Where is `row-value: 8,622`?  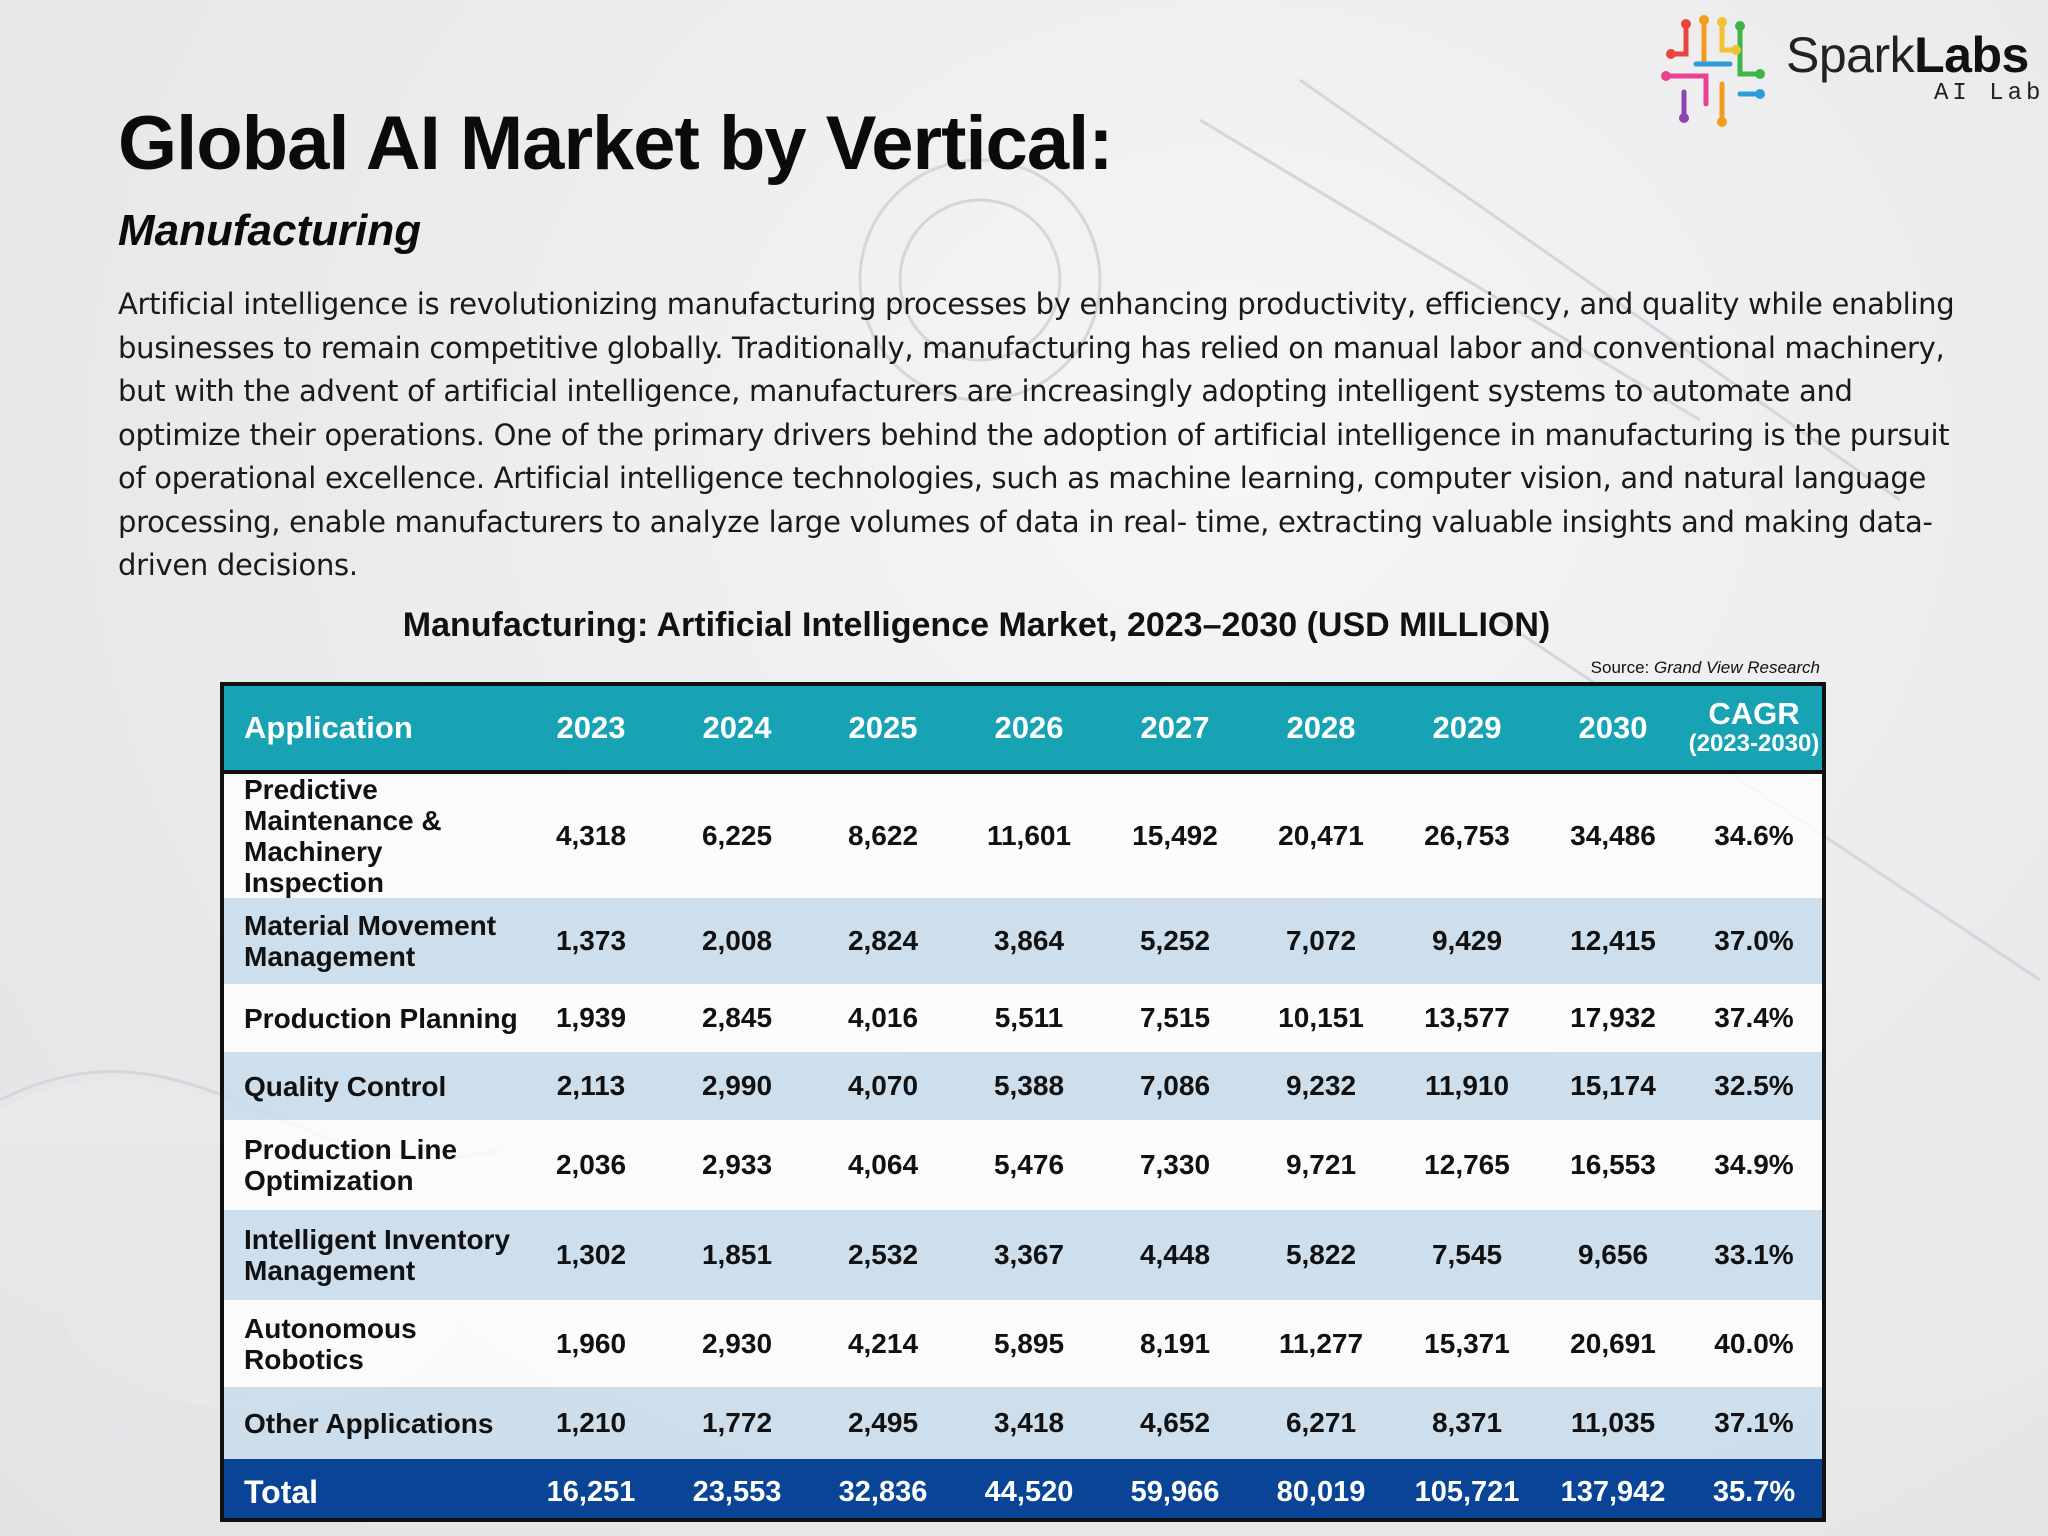
row-value: 8,622 is located at coordinates (883, 835).